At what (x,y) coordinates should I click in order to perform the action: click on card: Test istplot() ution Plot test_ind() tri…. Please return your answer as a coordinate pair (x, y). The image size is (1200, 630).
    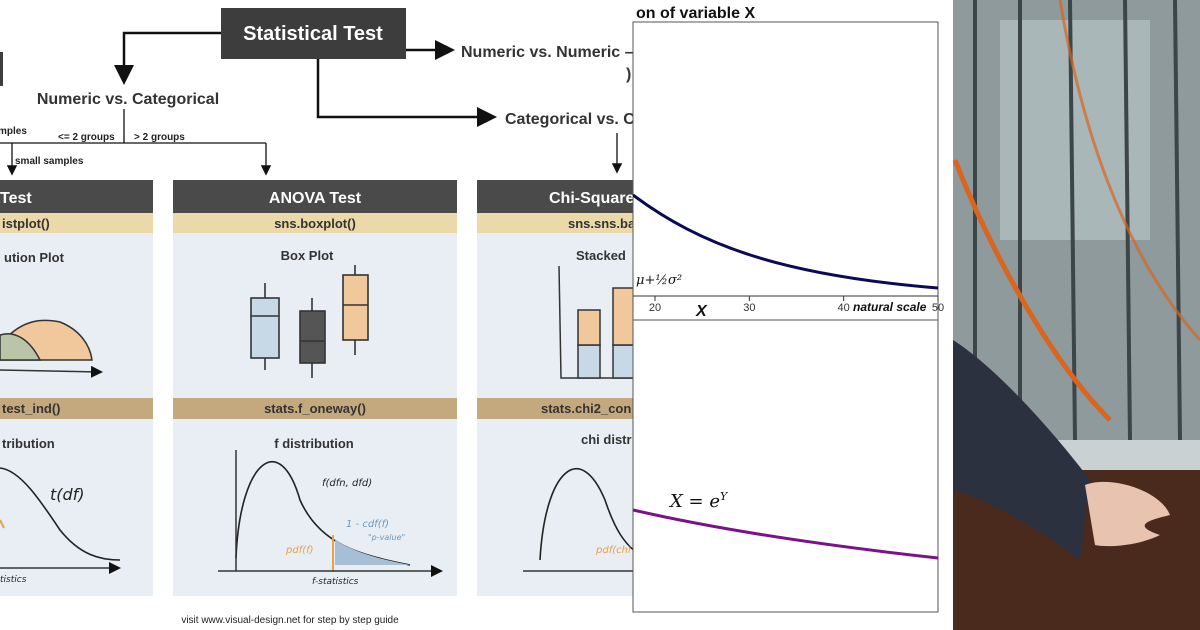
    Looking at the image, I should click on (76, 388).